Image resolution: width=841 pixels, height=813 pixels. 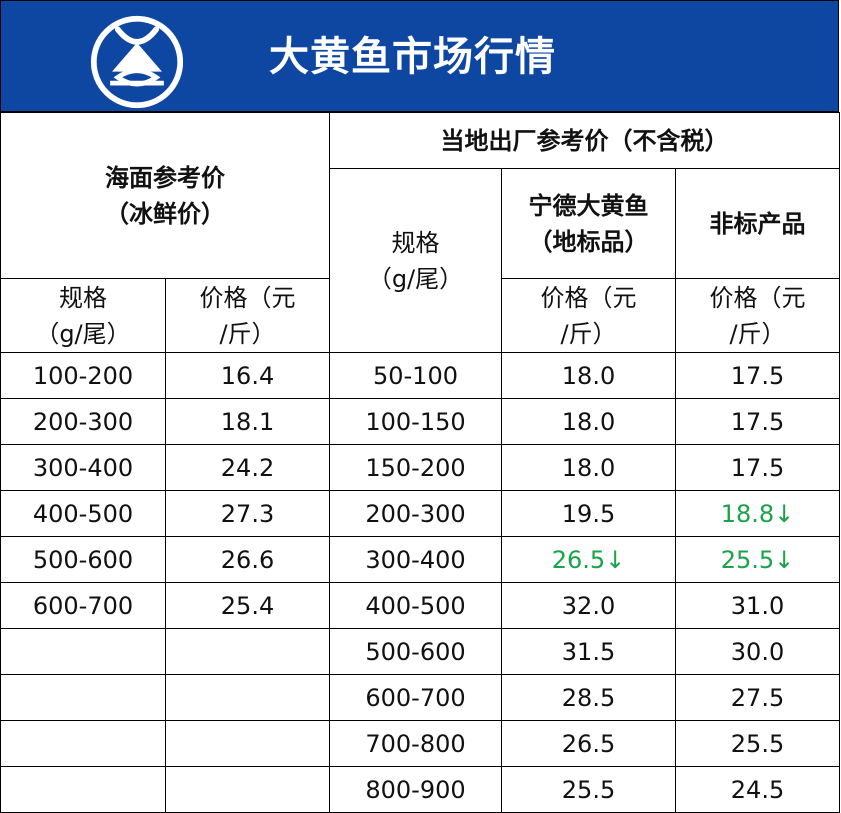 I want to click on local-spec-cell: 200-300, so click(x=415, y=513).